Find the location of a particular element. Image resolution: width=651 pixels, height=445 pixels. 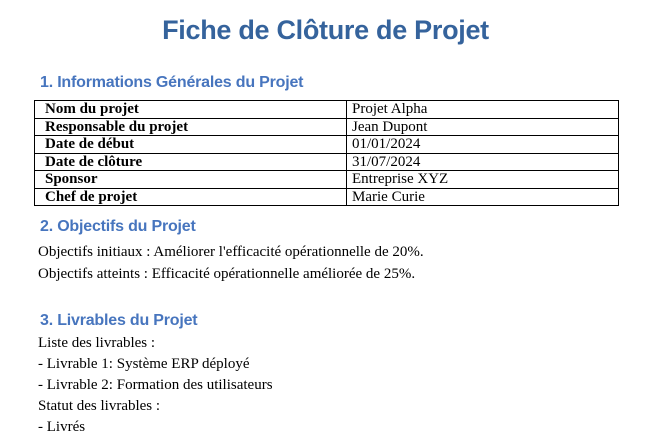

section-heading-deliverables: 3. Livrables du Projet is located at coordinates (119, 320).